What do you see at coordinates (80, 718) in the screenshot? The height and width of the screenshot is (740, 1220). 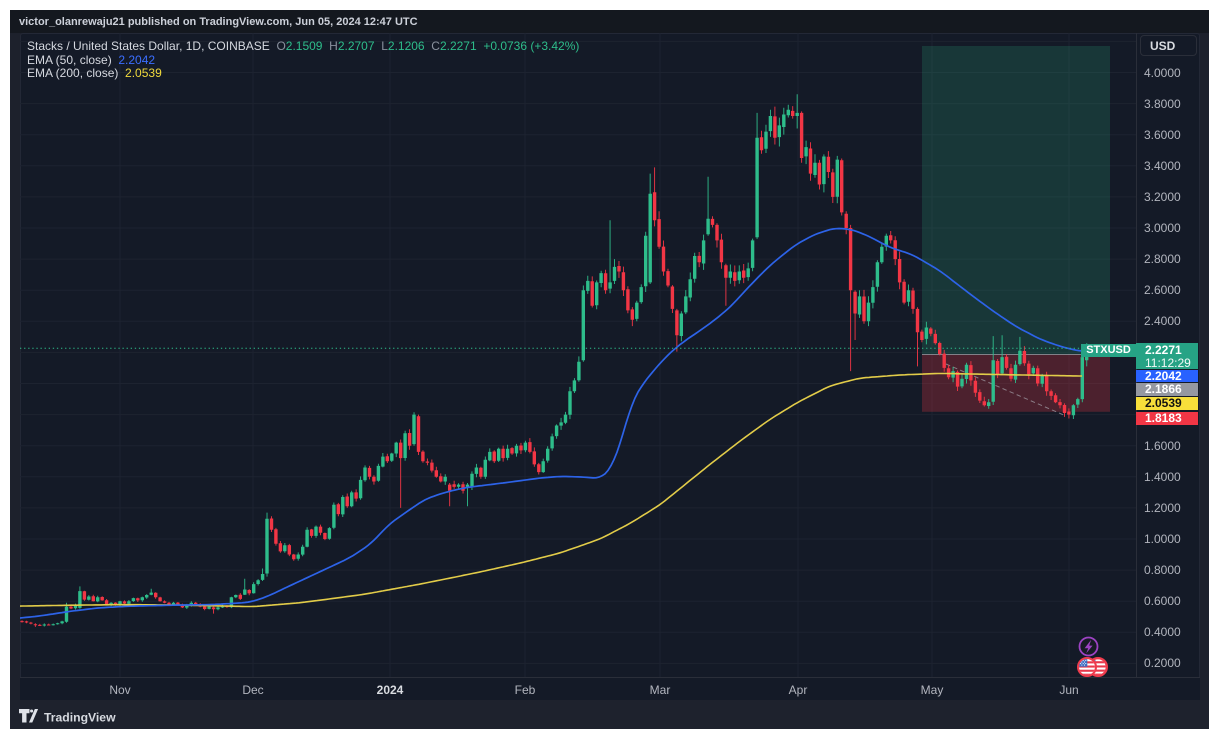 I see `svg-text: TradingView` at bounding box center [80, 718].